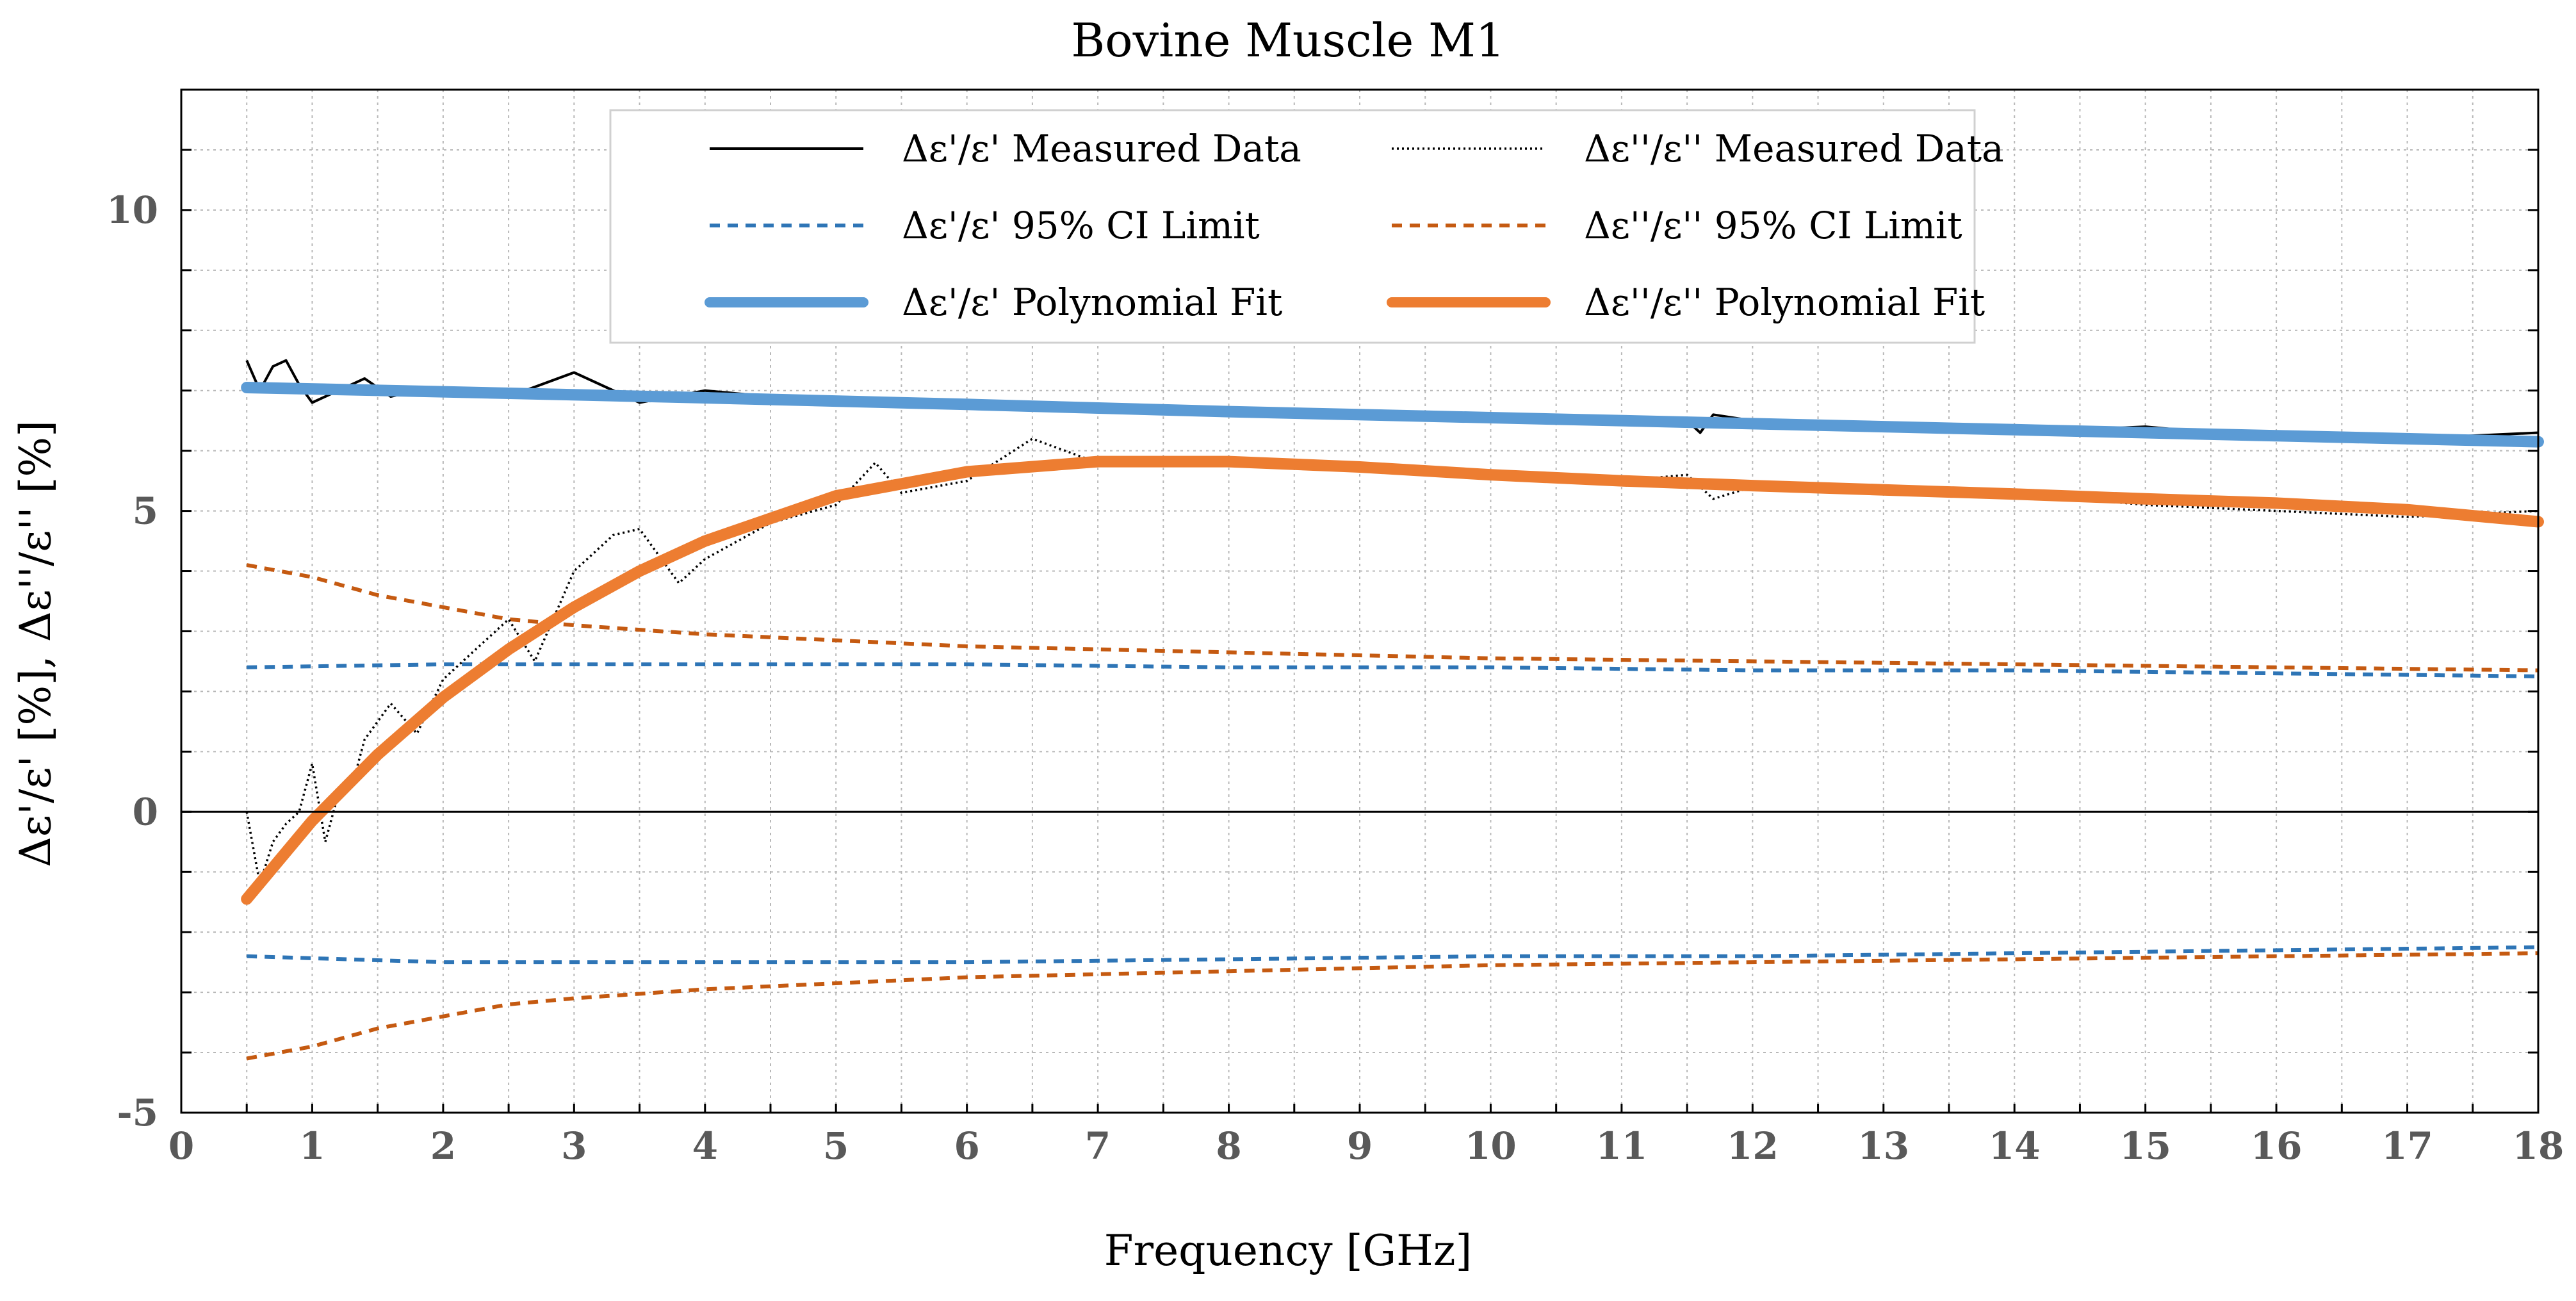 The image size is (2576, 1301). Describe the element at coordinates (2145, 1146) in the screenshot. I see `x-tick-label: 15` at that location.